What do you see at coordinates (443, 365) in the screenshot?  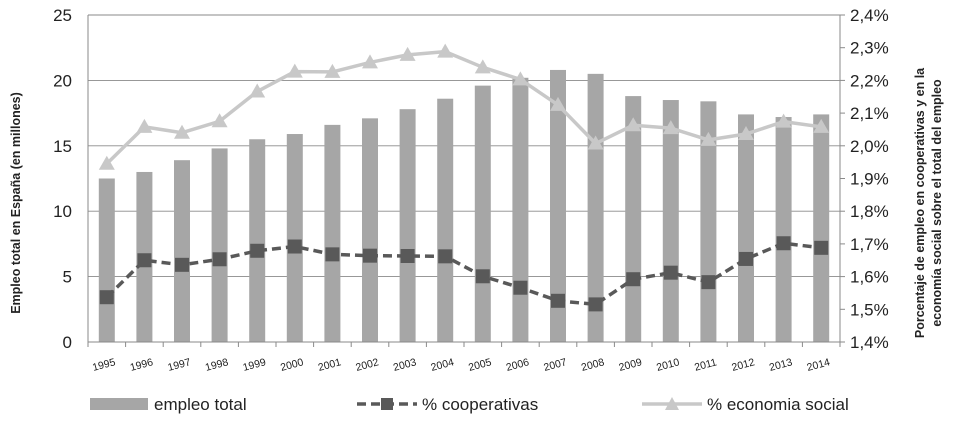 I see `x-tick-label-2004: 2004` at bounding box center [443, 365].